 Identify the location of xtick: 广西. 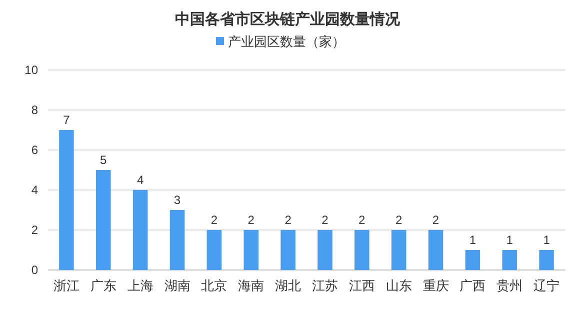
(473, 285).